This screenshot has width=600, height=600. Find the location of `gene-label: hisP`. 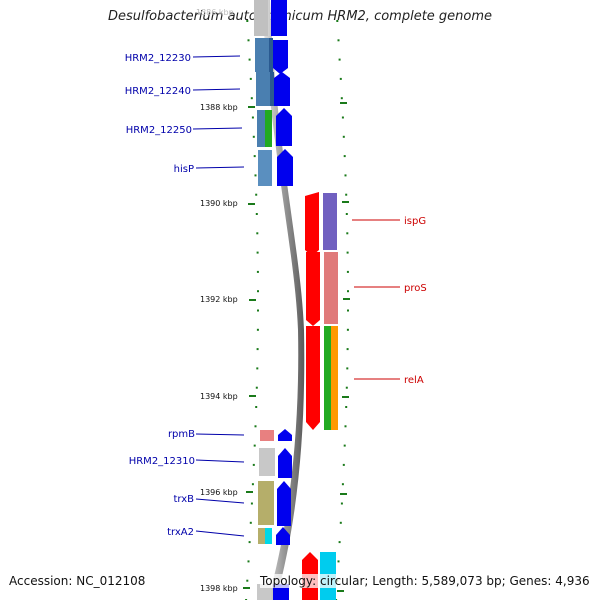

gene-label: hisP is located at coordinates (184, 169).